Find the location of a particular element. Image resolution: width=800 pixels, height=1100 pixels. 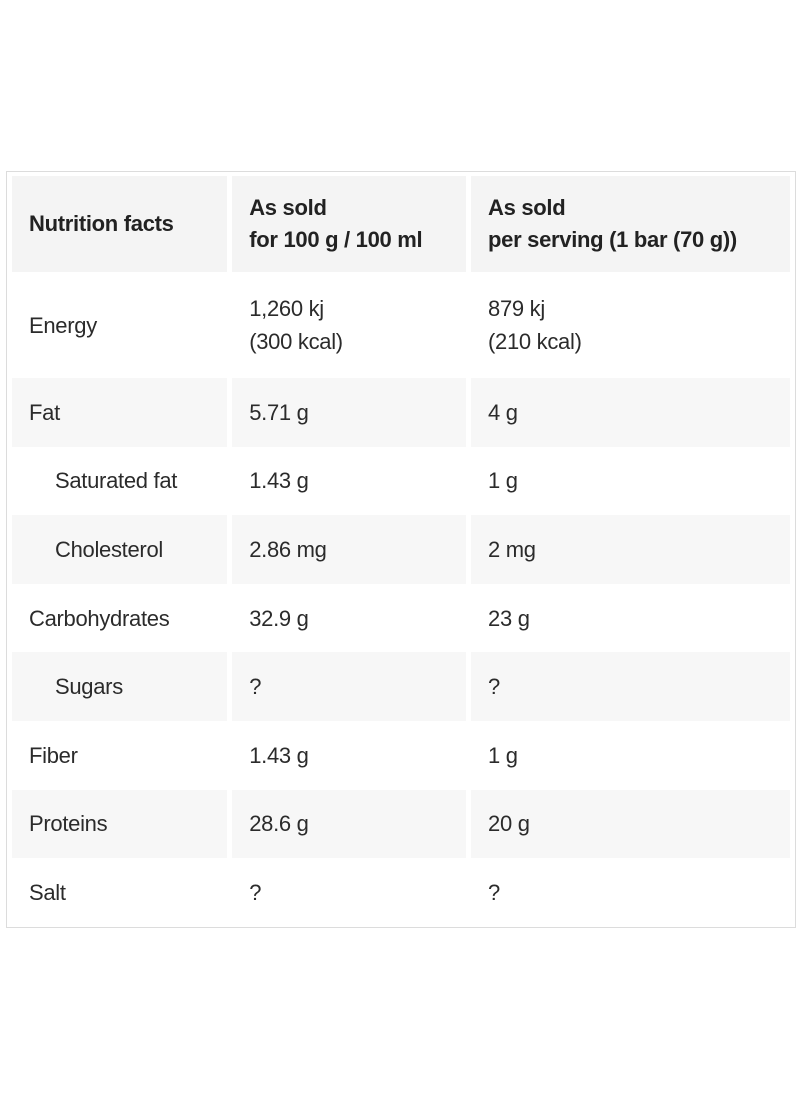

value-per-serving: 4 g is located at coordinates (630, 412).